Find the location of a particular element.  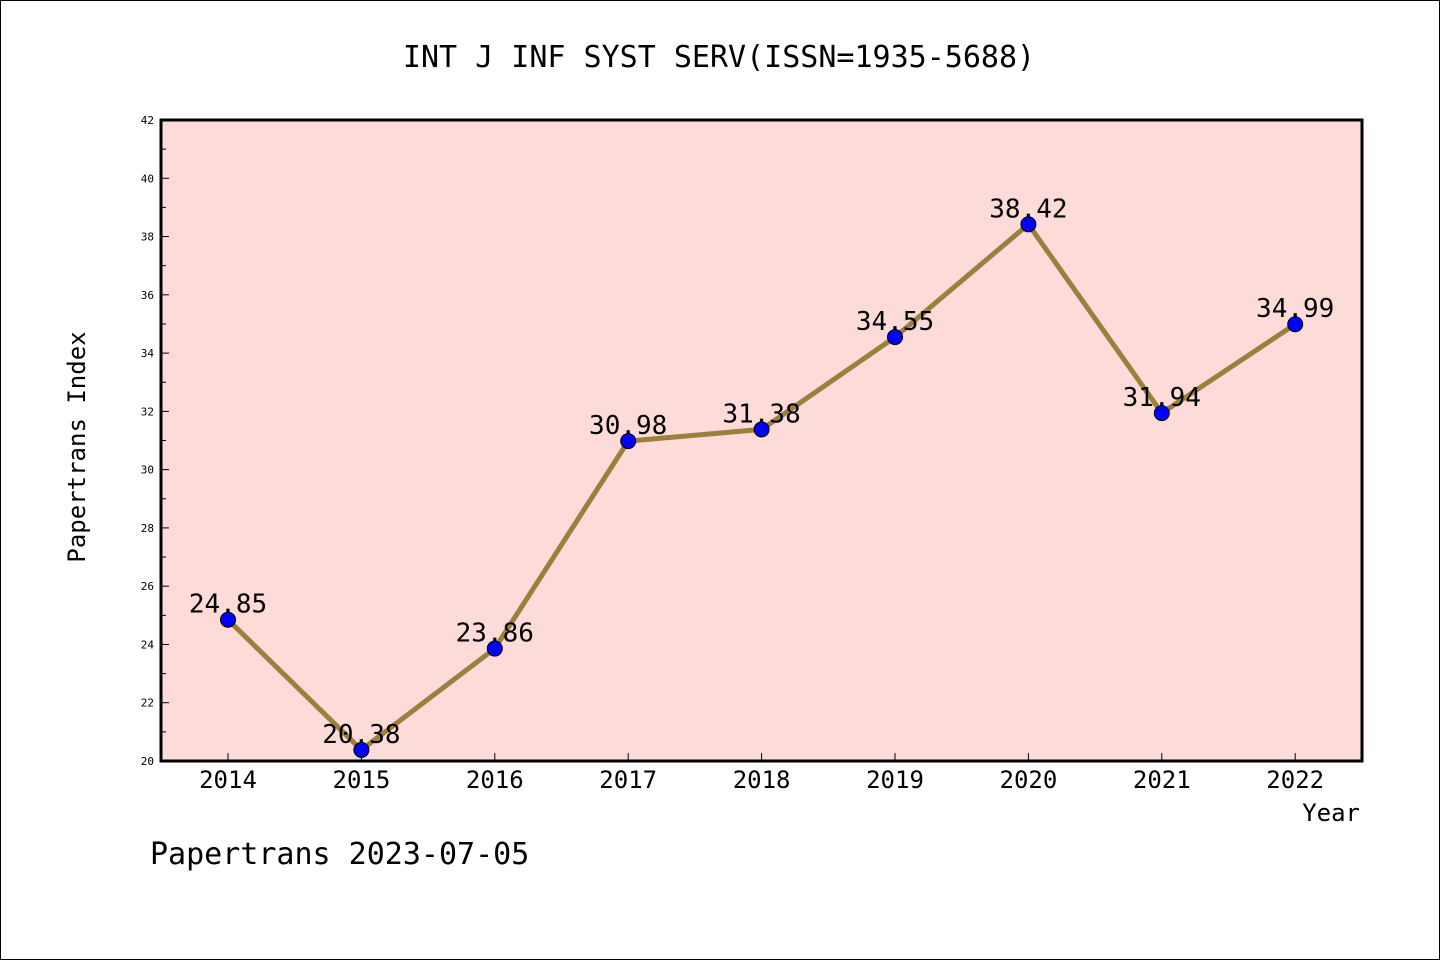

data-label: 24.85 is located at coordinates (228, 605).